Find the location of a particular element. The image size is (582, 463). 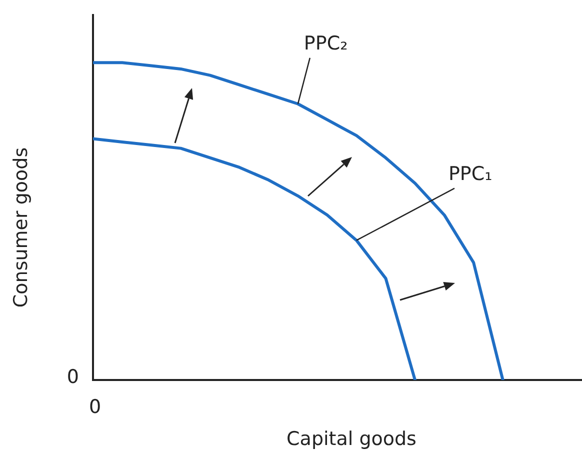

text: PPC₁ is located at coordinates (470, 173).